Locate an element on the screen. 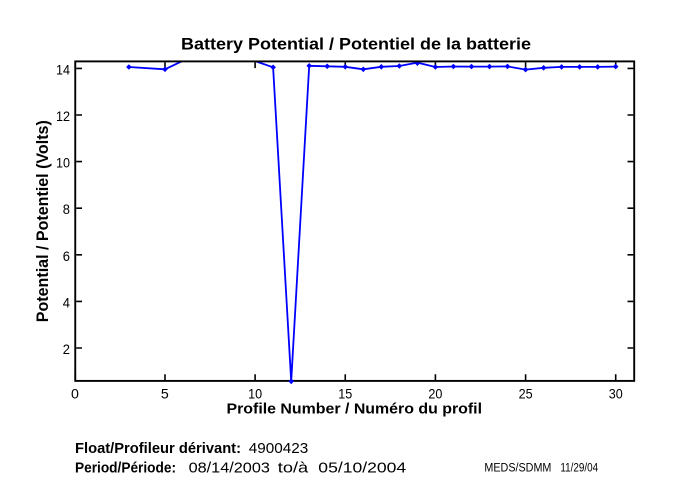 This screenshot has height=500, width=680. svg-text: 5 is located at coordinates (165, 394).